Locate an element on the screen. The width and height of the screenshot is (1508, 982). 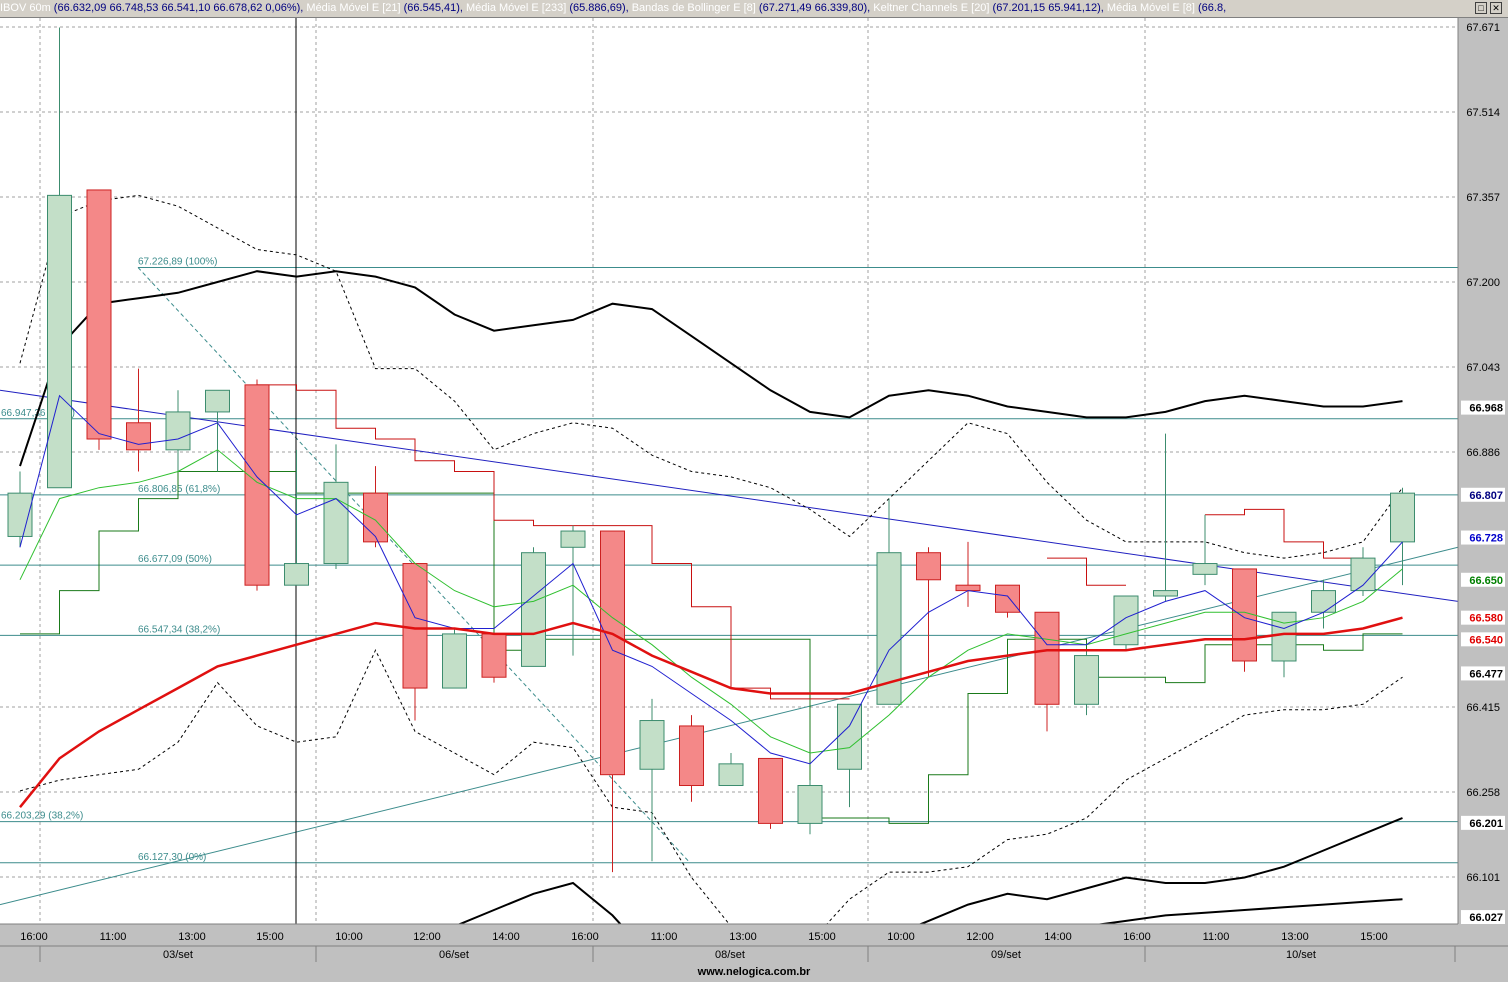
fib-label: 66.677,09 (50%) is located at coordinates (175, 559).